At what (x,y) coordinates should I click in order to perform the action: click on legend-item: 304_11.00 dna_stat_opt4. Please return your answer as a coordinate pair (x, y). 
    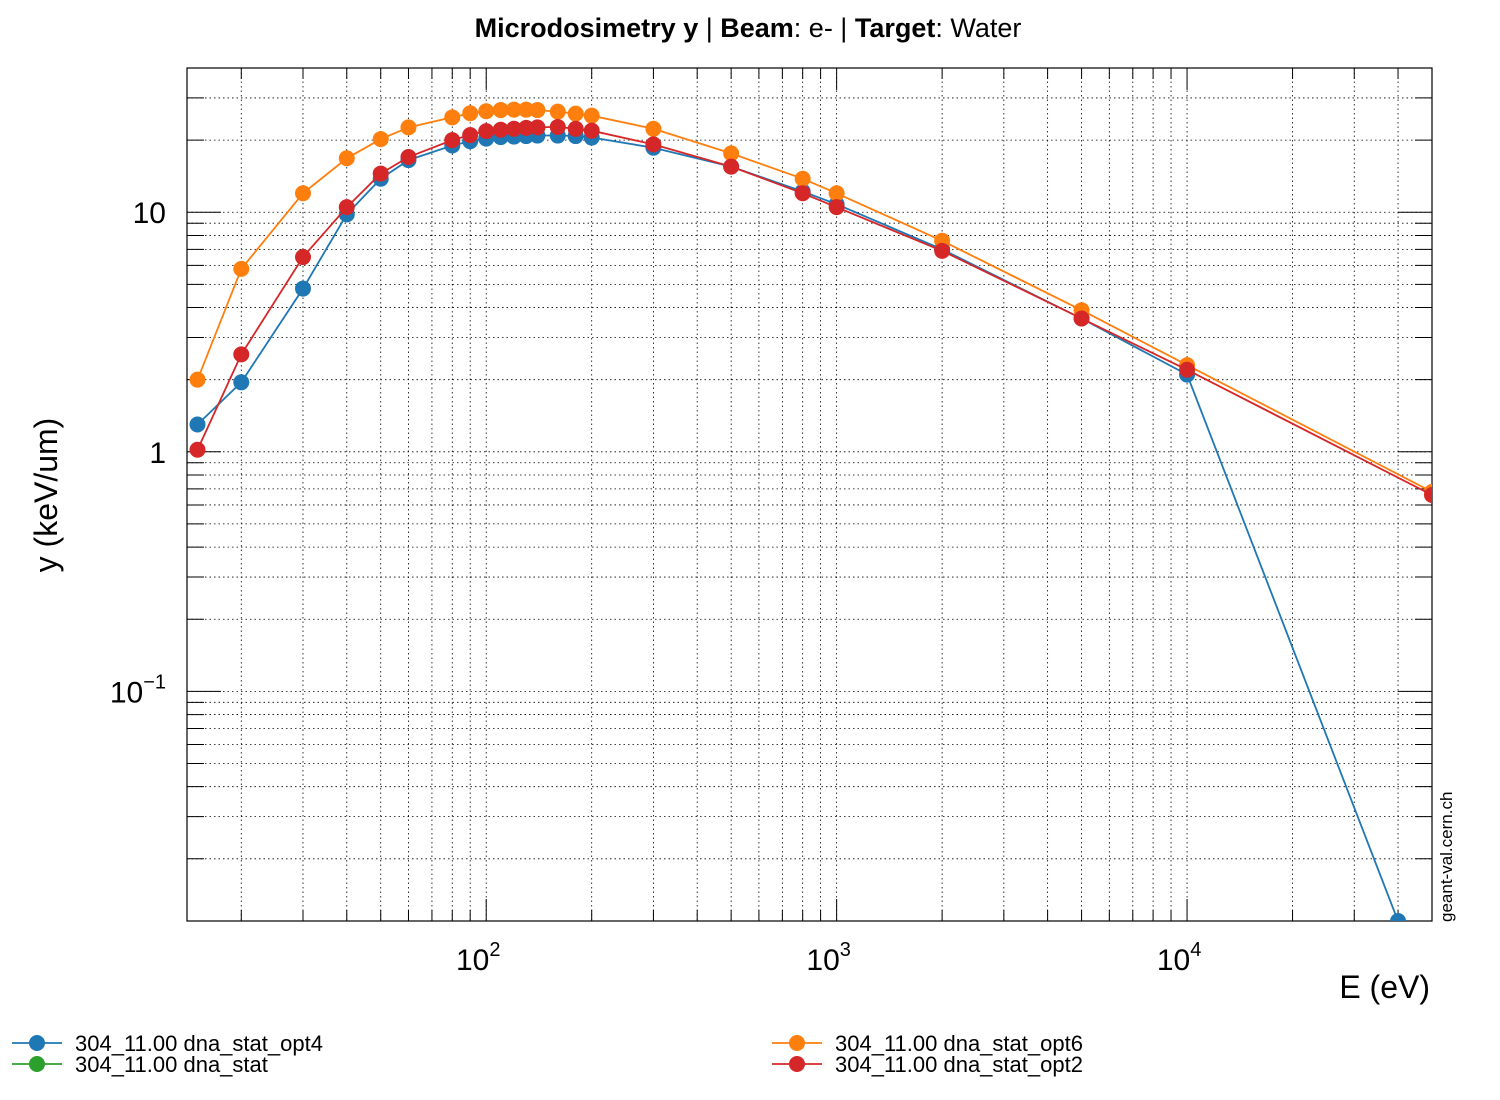
    Looking at the image, I should click on (167, 1043).